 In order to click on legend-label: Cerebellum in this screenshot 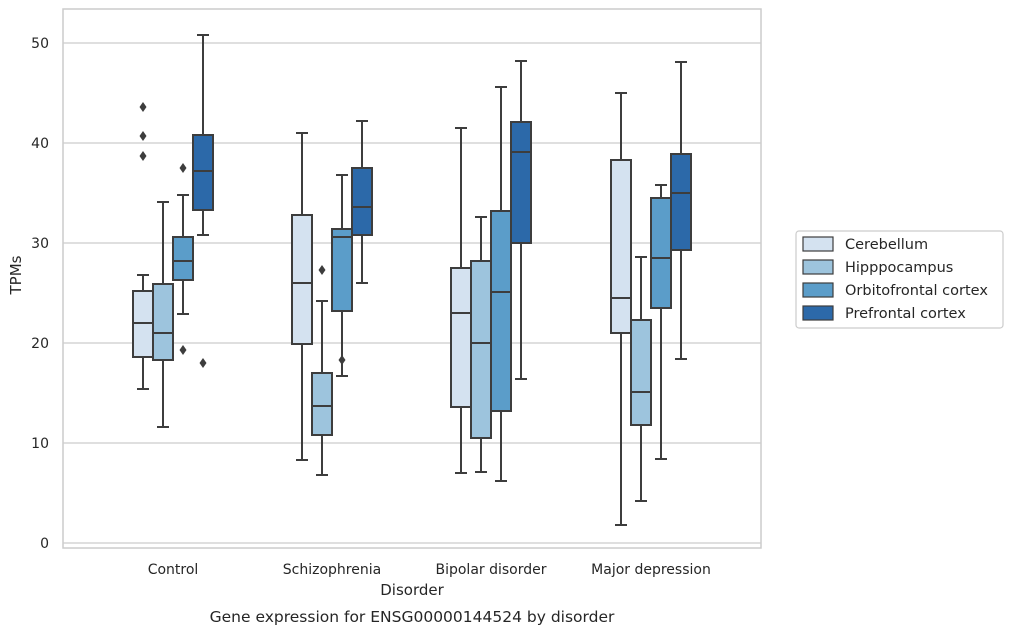, I will do `click(886, 245)`.